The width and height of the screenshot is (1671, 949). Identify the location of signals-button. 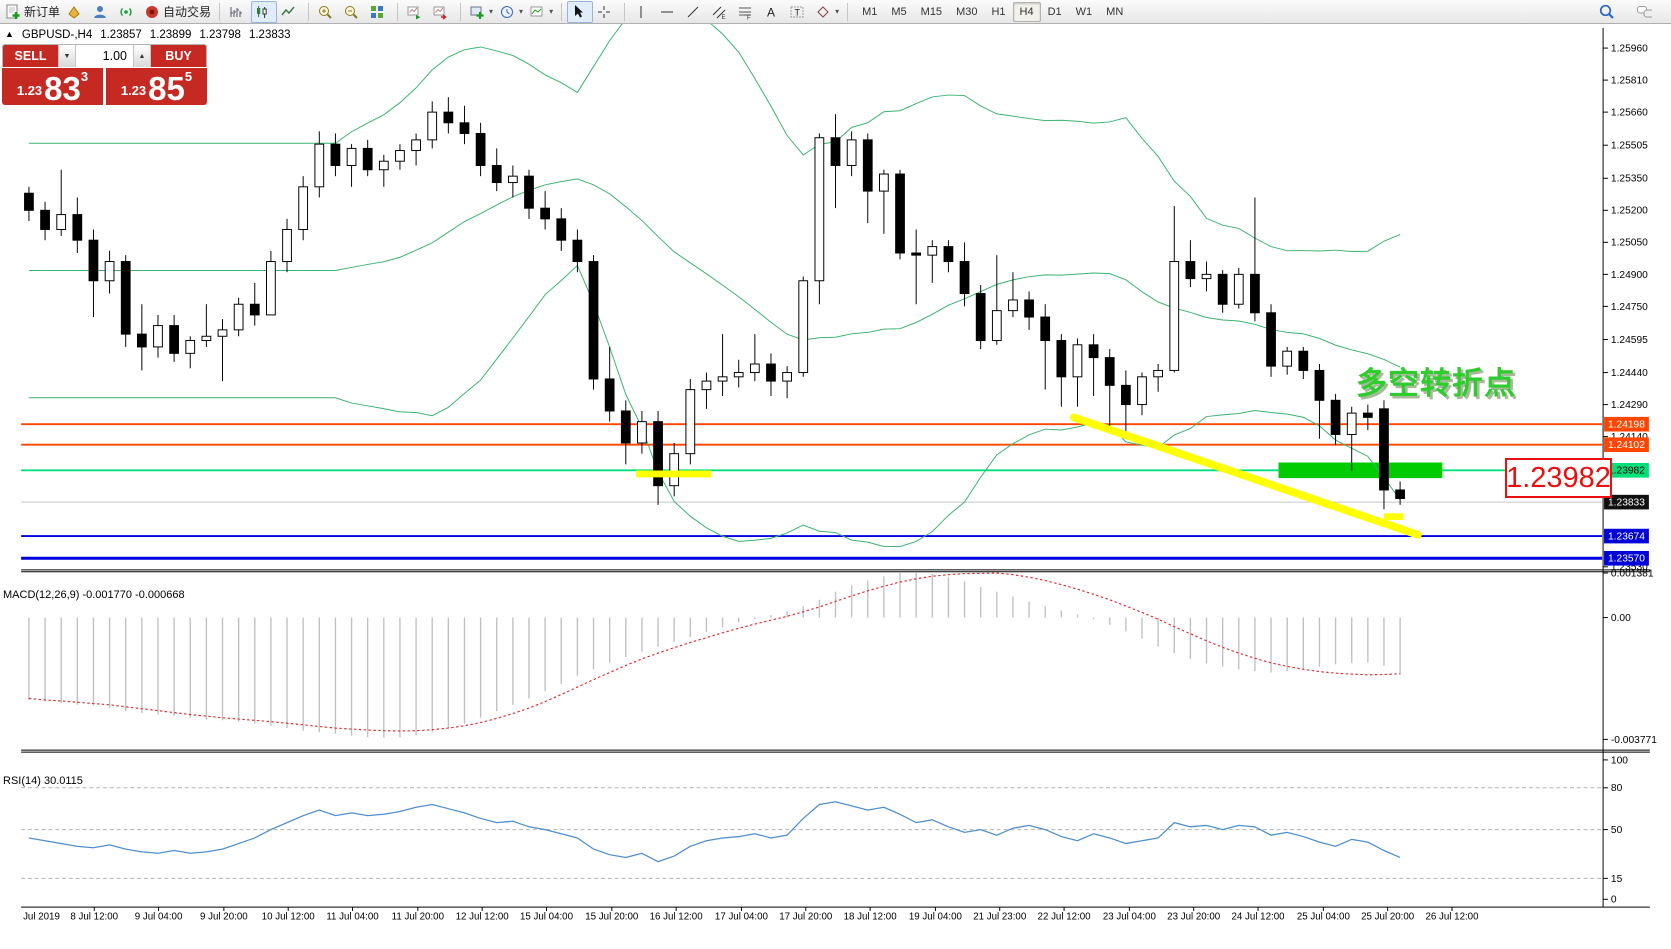
(128, 12).